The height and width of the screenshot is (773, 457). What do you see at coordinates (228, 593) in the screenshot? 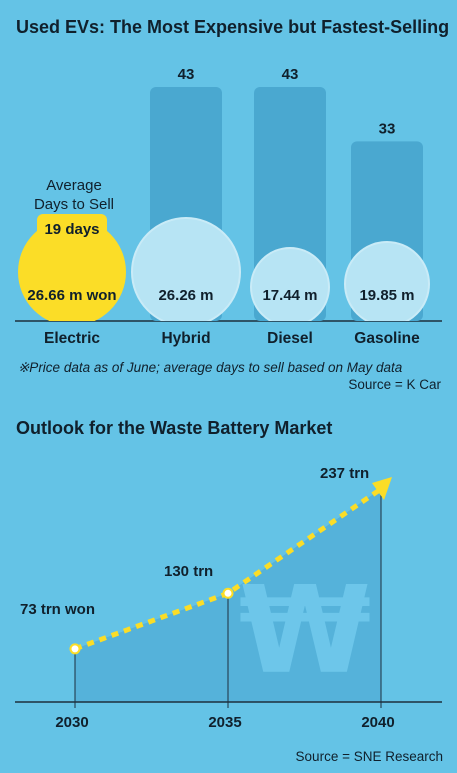
I see `point-2035` at bounding box center [228, 593].